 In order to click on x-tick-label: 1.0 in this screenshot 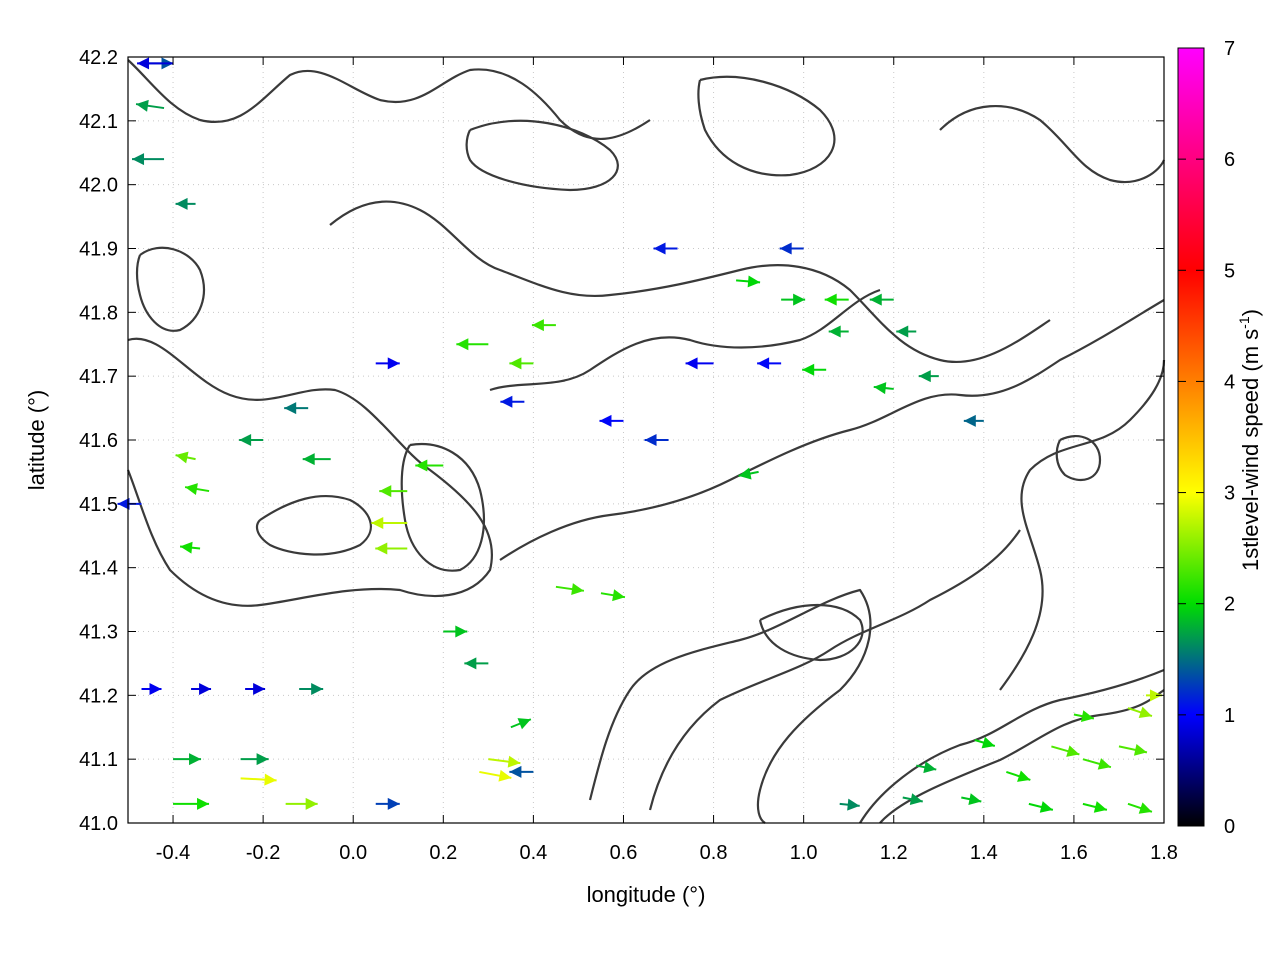, I will do `click(804, 853)`.